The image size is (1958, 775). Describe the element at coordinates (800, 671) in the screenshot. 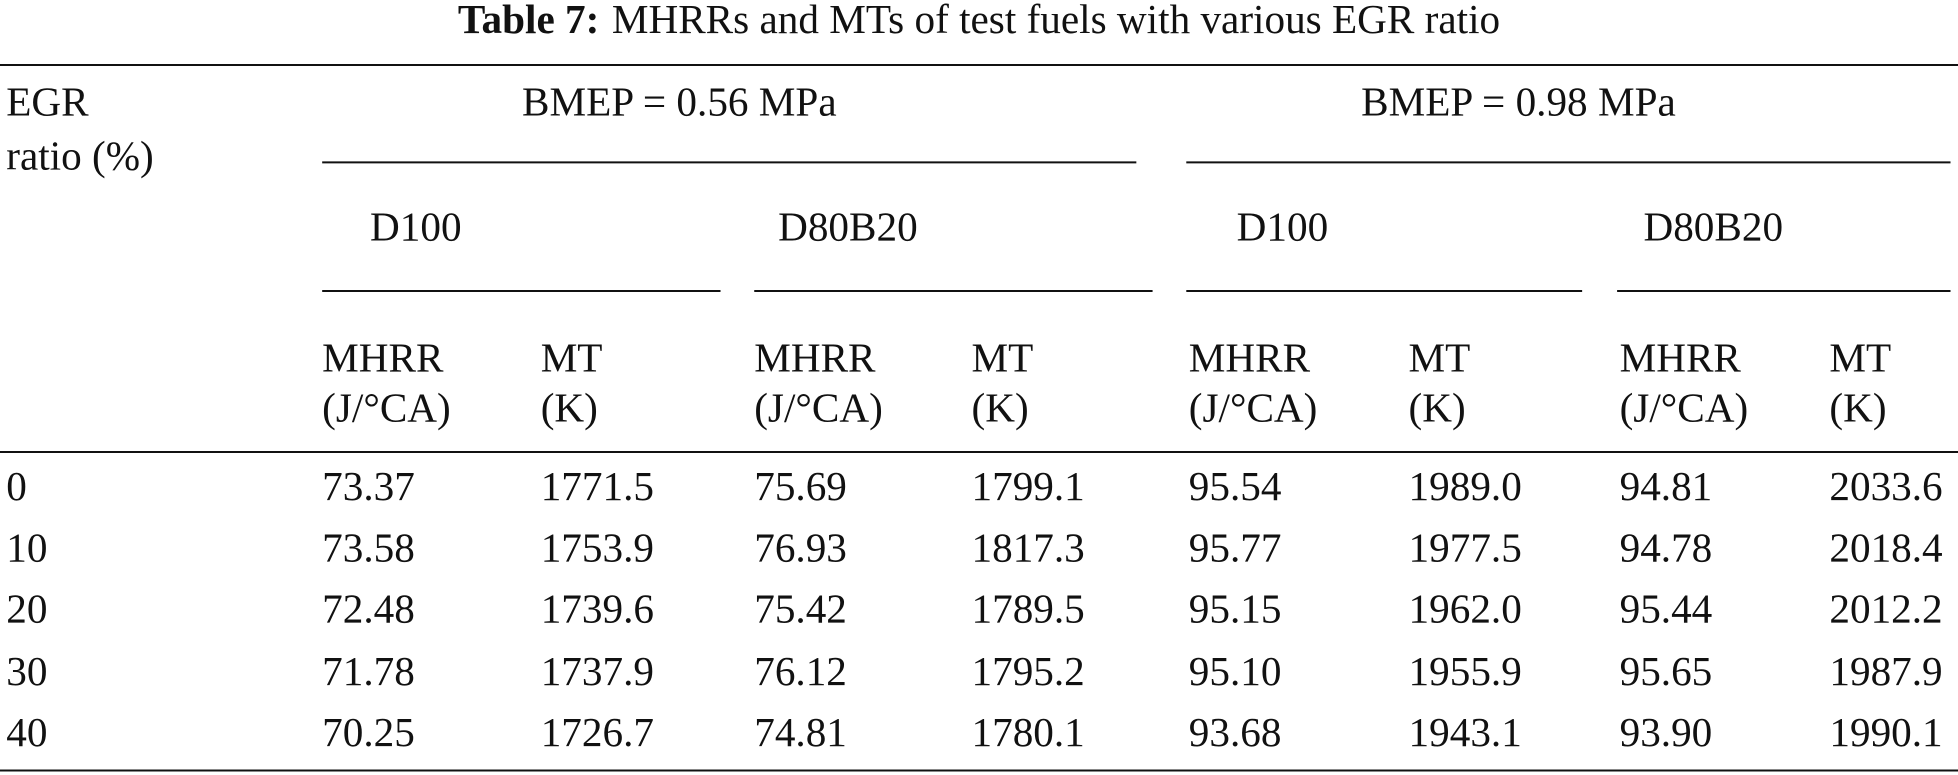

I see `cell: 76.12` at that location.